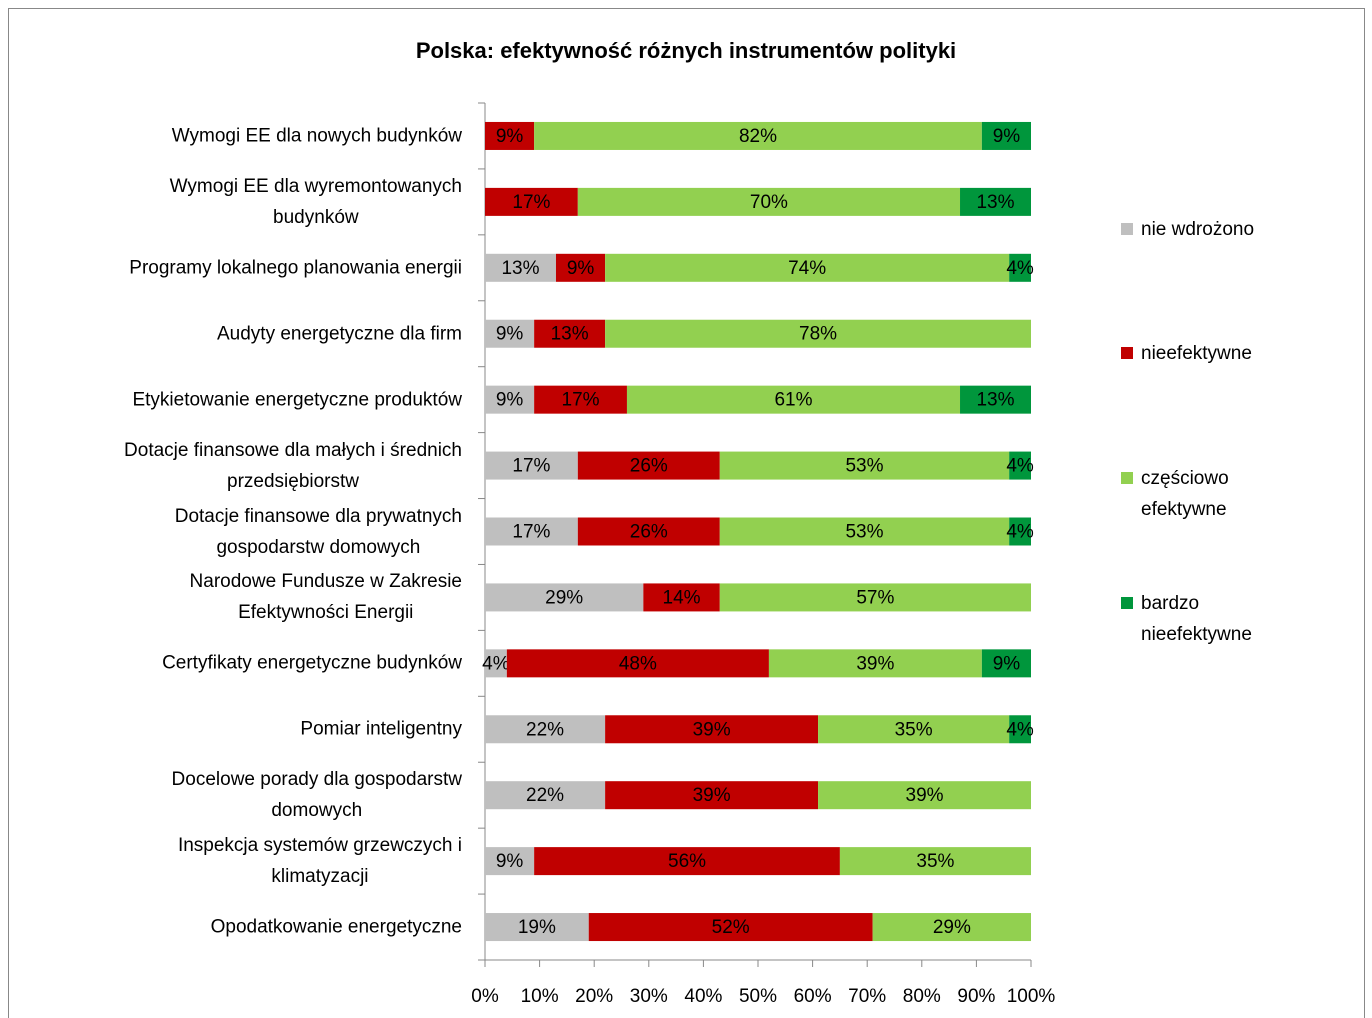 This screenshot has height=1018, width=1372. What do you see at coordinates (315, 201) in the screenshot?
I see `category-label: Wymogi EE dla wyremontowanych budynków` at bounding box center [315, 201].